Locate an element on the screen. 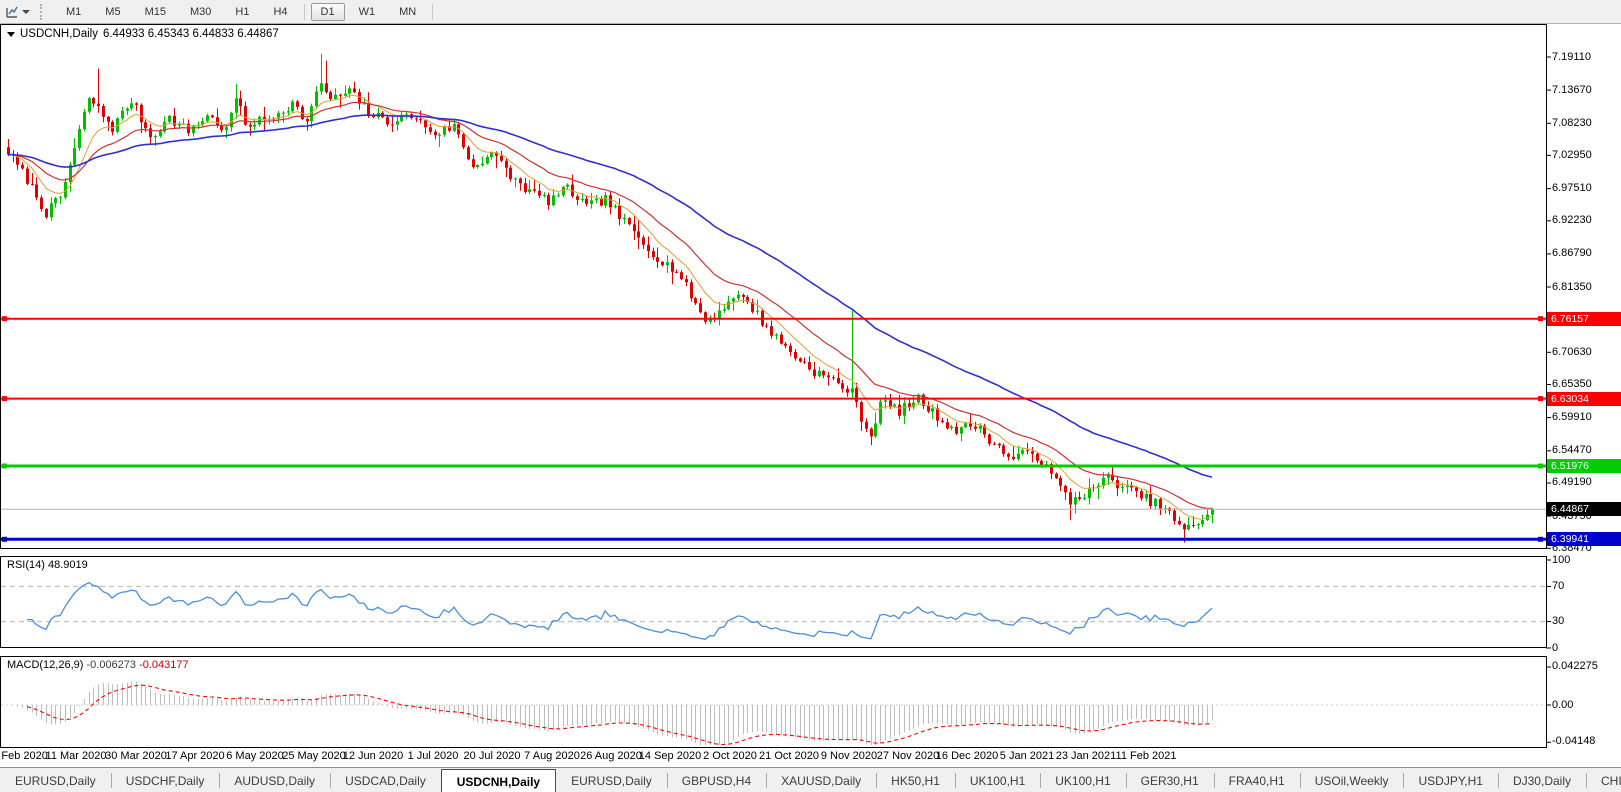 The width and height of the screenshot is (1621, 792). macd-label: MACD(12,26,9) -0.006273 -0.043177 is located at coordinates (98, 665).